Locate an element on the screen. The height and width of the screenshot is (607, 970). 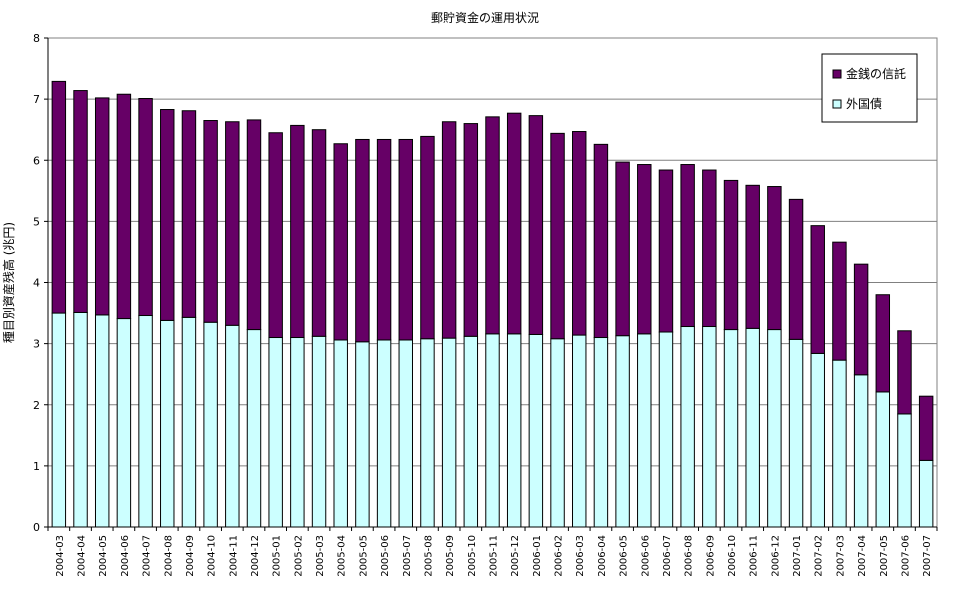
x-tick-label: 2006-06 is located at coordinates (645, 556).